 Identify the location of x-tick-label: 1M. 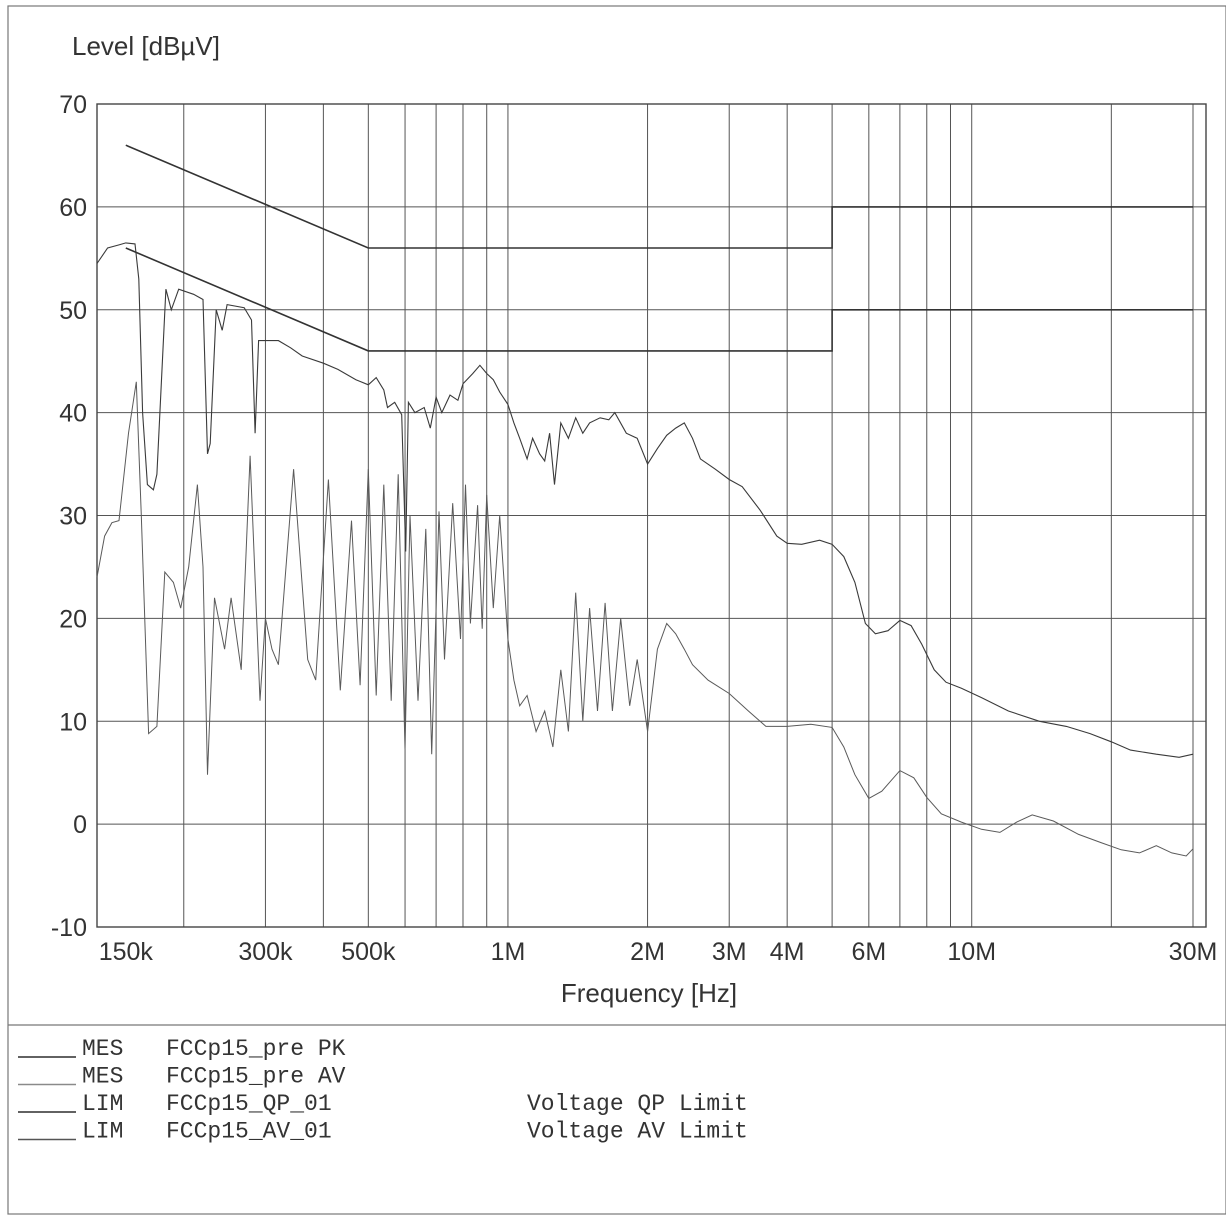
(508, 952).